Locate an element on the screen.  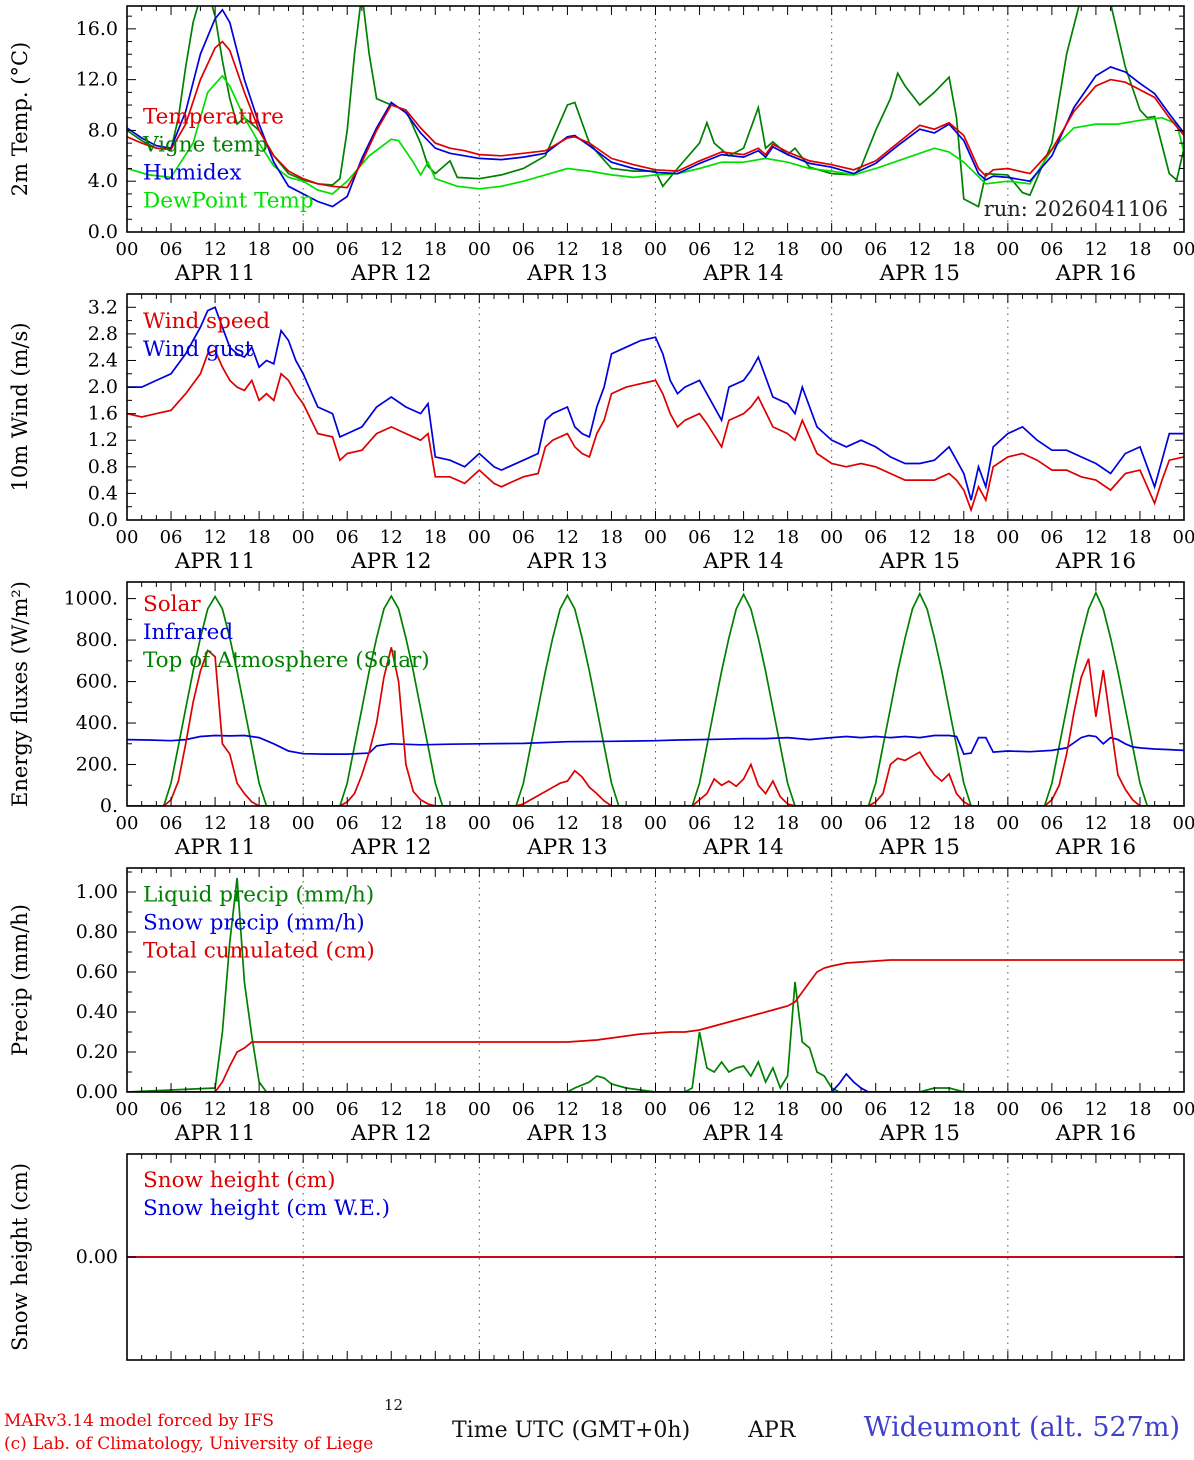
legend-item: Infrared is located at coordinates (188, 632).